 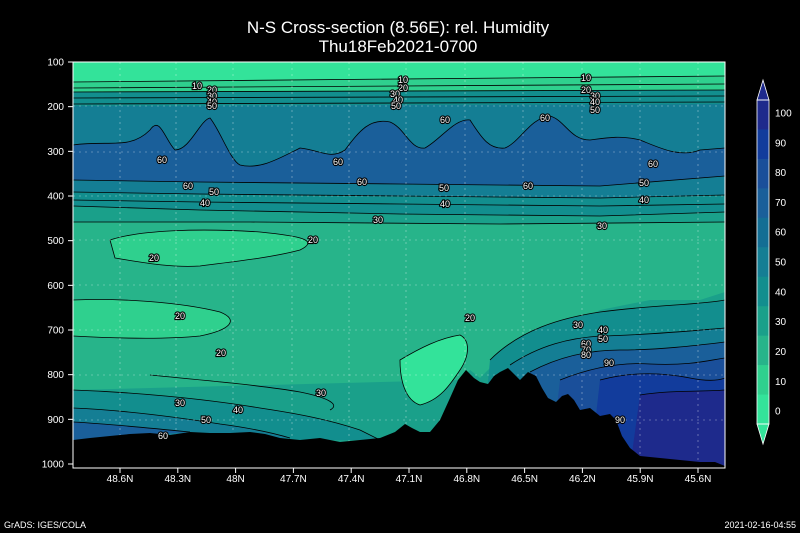 I want to click on y-tick-label: 800, so click(x=55, y=375).